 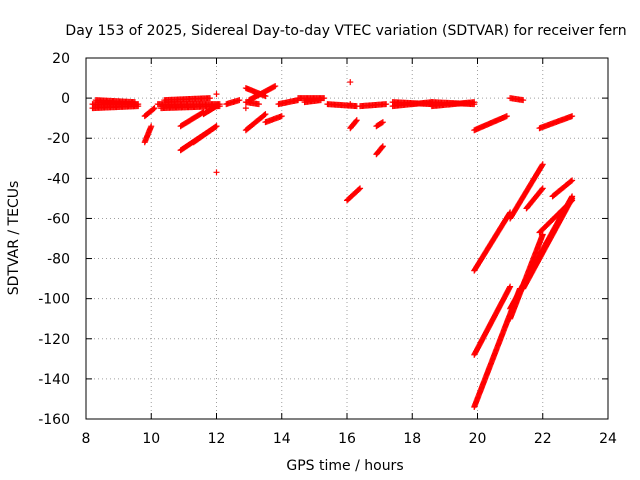 What do you see at coordinates (54, 300) in the screenshot?
I see `y-tick-label: -100` at bounding box center [54, 300].